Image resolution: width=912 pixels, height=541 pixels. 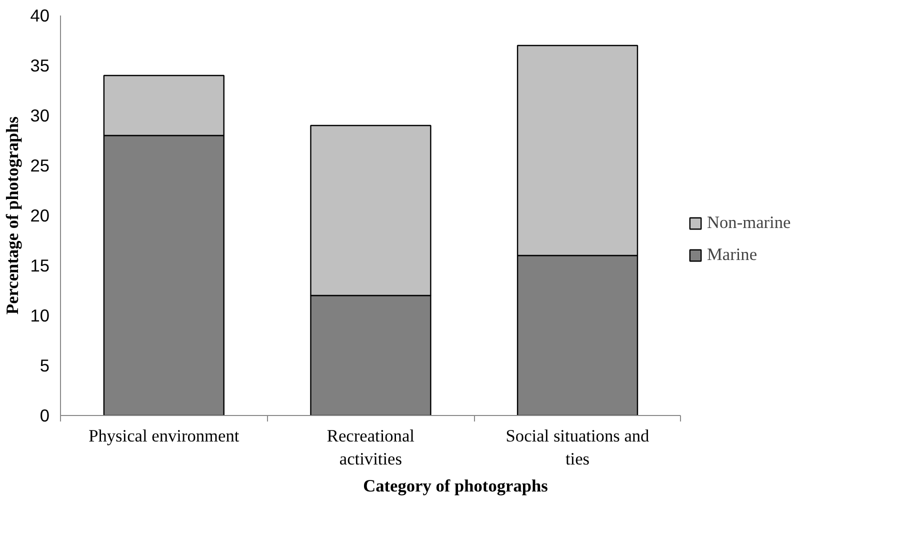 What do you see at coordinates (164, 436) in the screenshot?
I see `x-tick-label: Physical environment` at bounding box center [164, 436].